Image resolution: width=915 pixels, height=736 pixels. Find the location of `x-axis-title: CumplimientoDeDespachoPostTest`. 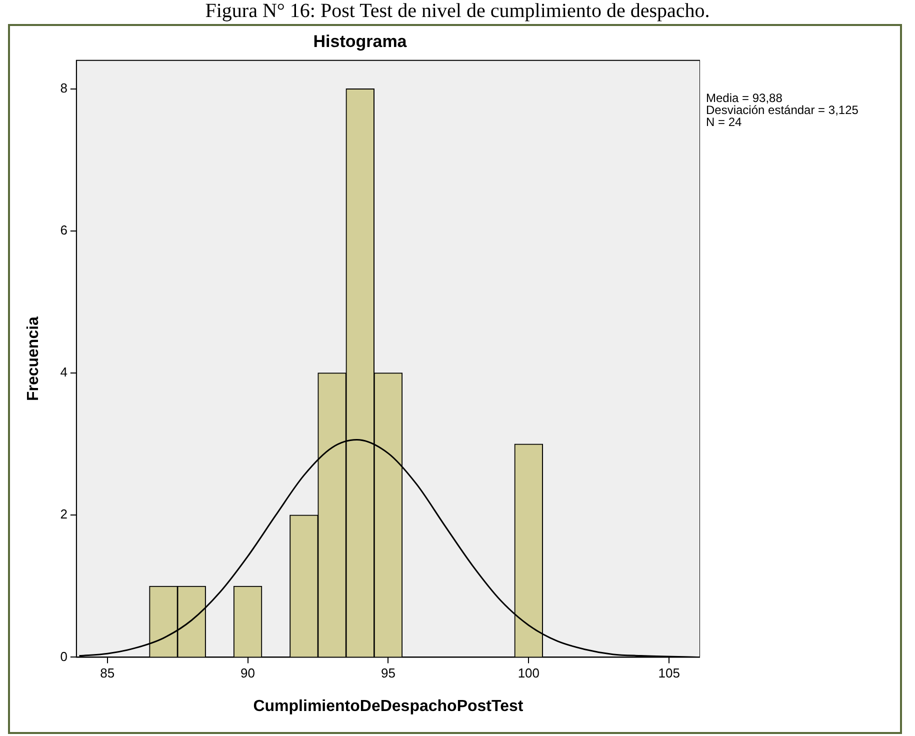

x-axis-title: CumplimientoDeDespachoPostTest is located at coordinates (388, 706).